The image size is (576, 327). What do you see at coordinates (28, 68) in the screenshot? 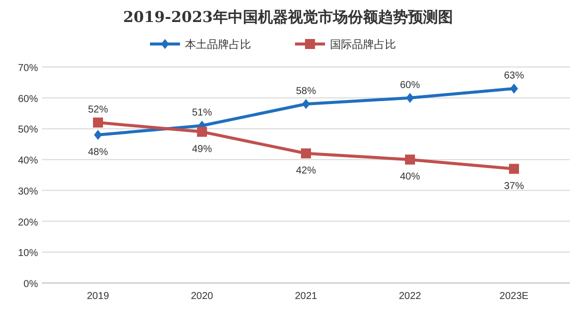
I see `y-tick-label: 70%` at bounding box center [28, 68].